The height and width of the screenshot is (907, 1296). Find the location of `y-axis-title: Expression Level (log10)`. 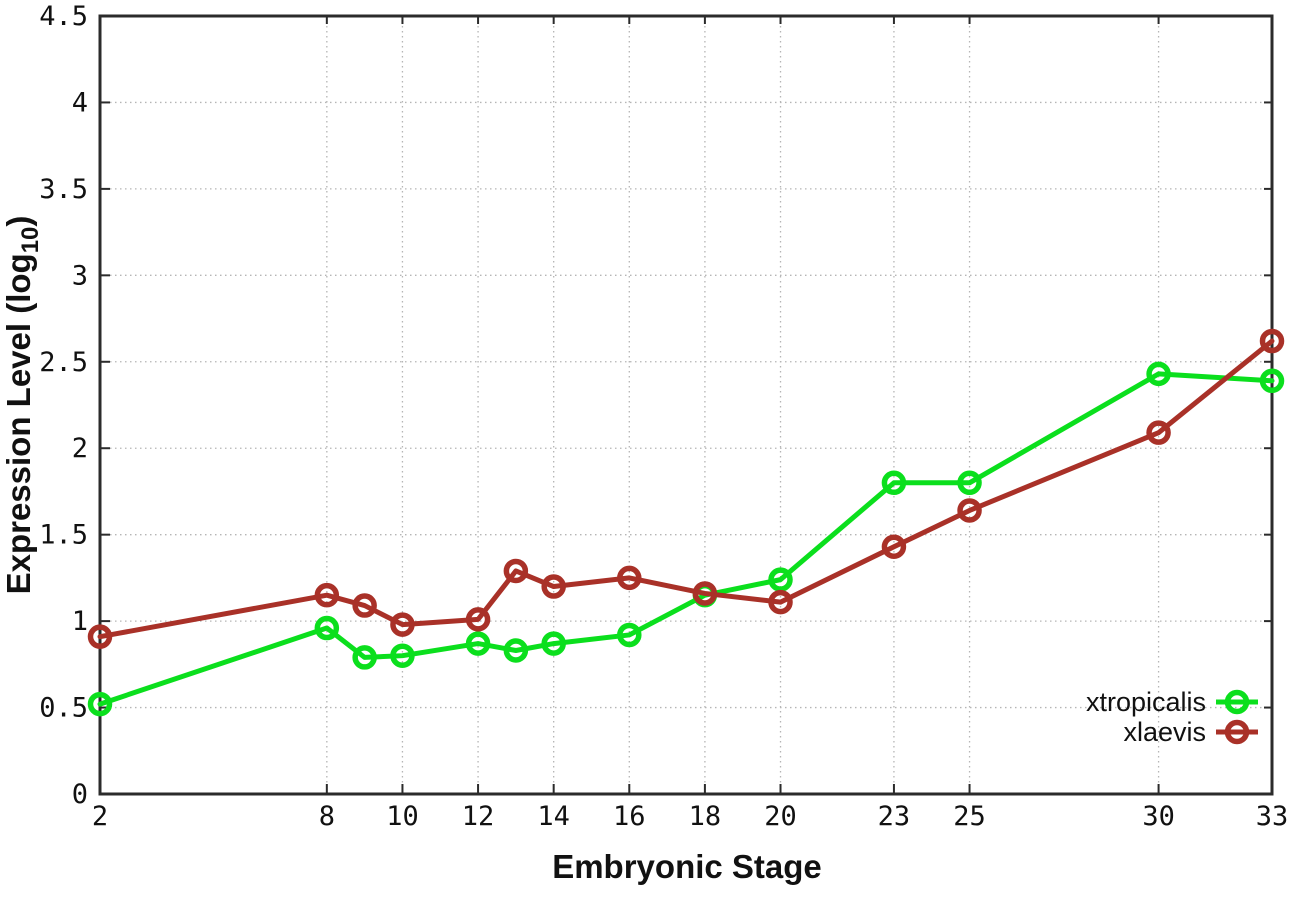

y-axis-title: Expression Level (log10) is located at coordinates (22, 405).